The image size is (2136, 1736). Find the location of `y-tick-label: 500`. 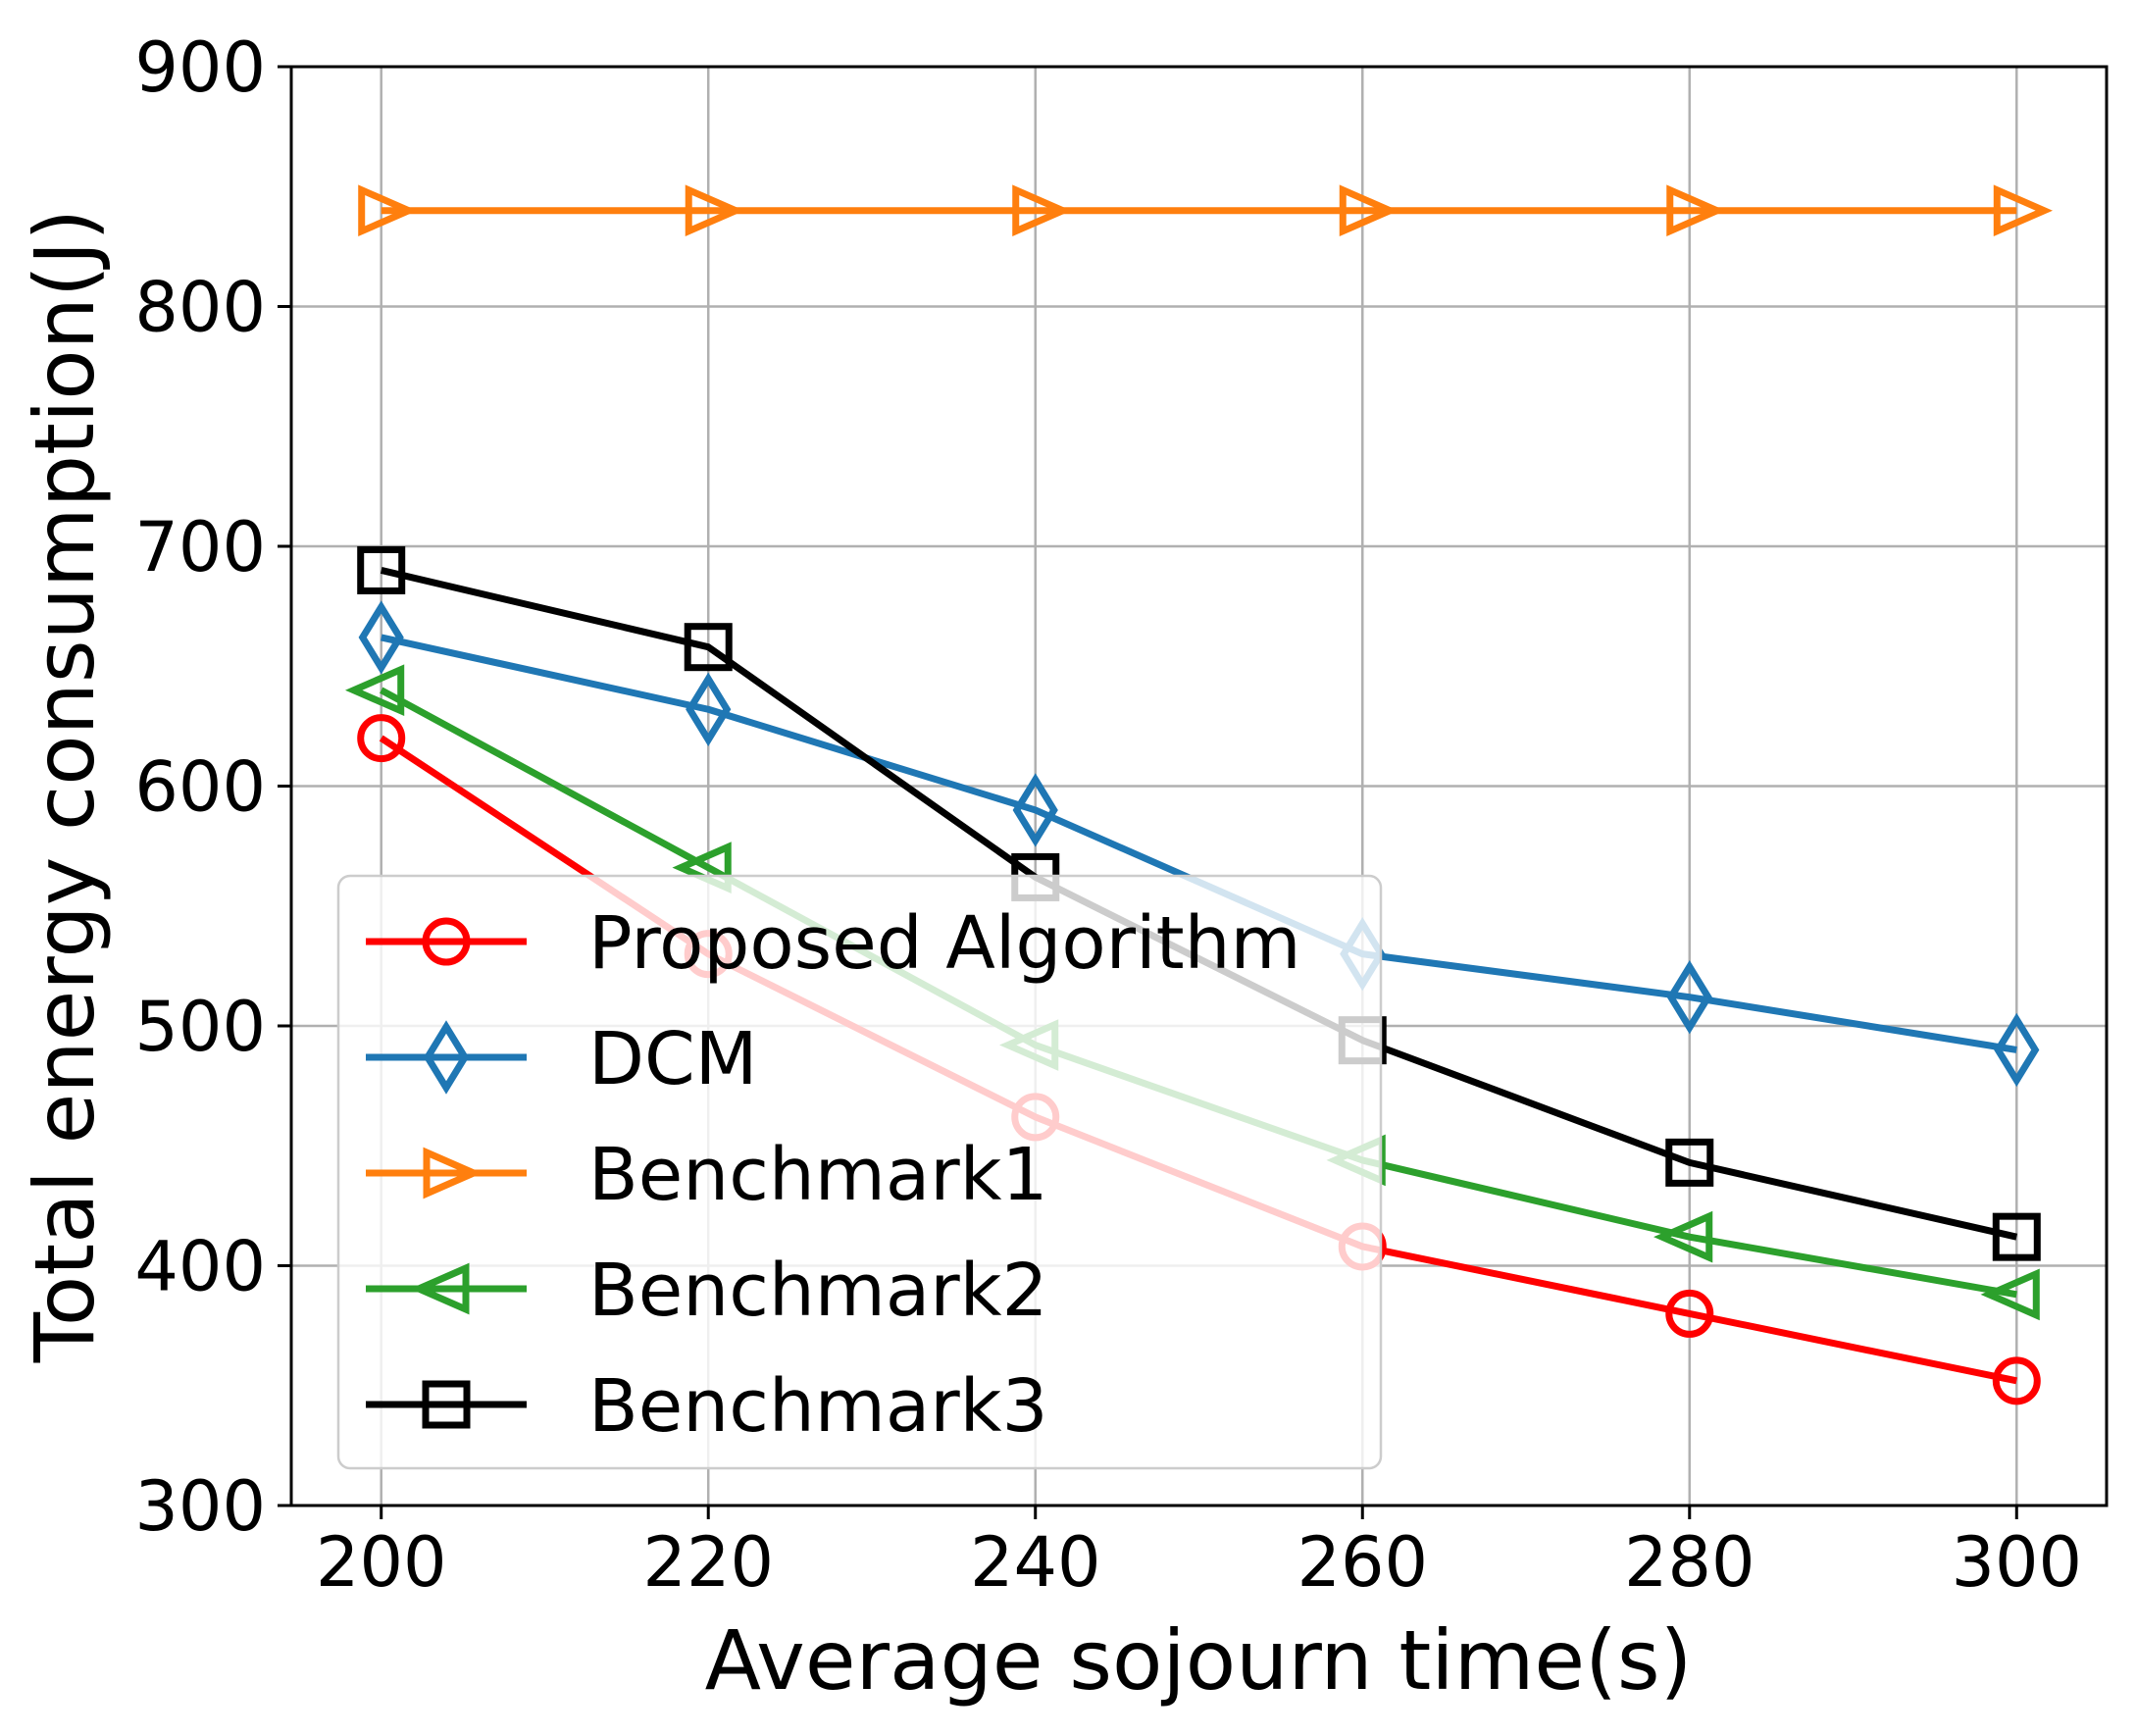

y-tick-label: 500 is located at coordinates (200, 1027).